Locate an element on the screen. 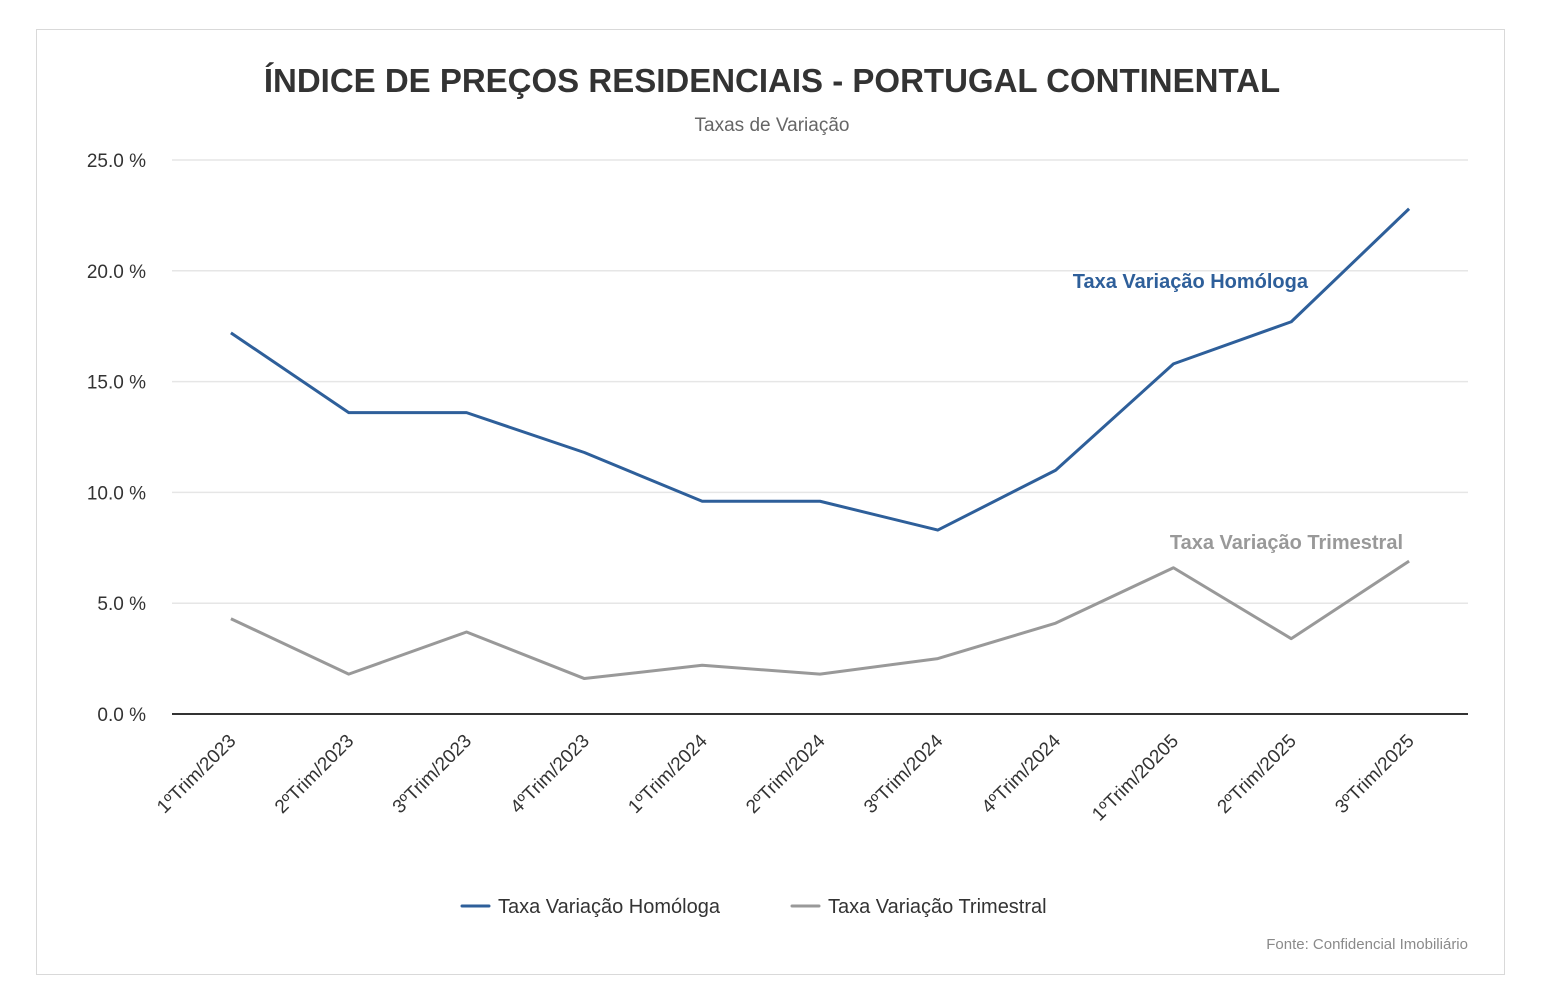  annotation-trimestral: Taxa Variação Trimestral is located at coordinates (1286, 543).